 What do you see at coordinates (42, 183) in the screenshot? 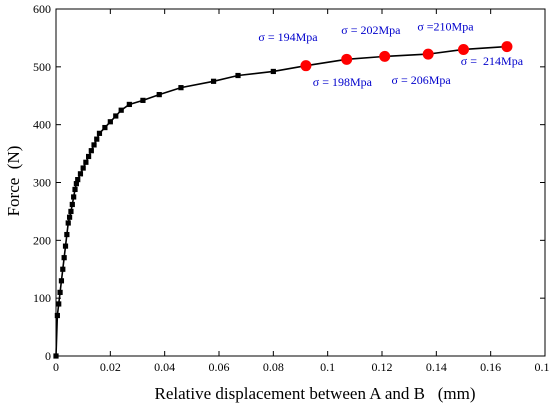
I see `y-tick-label: 300` at bounding box center [42, 183].